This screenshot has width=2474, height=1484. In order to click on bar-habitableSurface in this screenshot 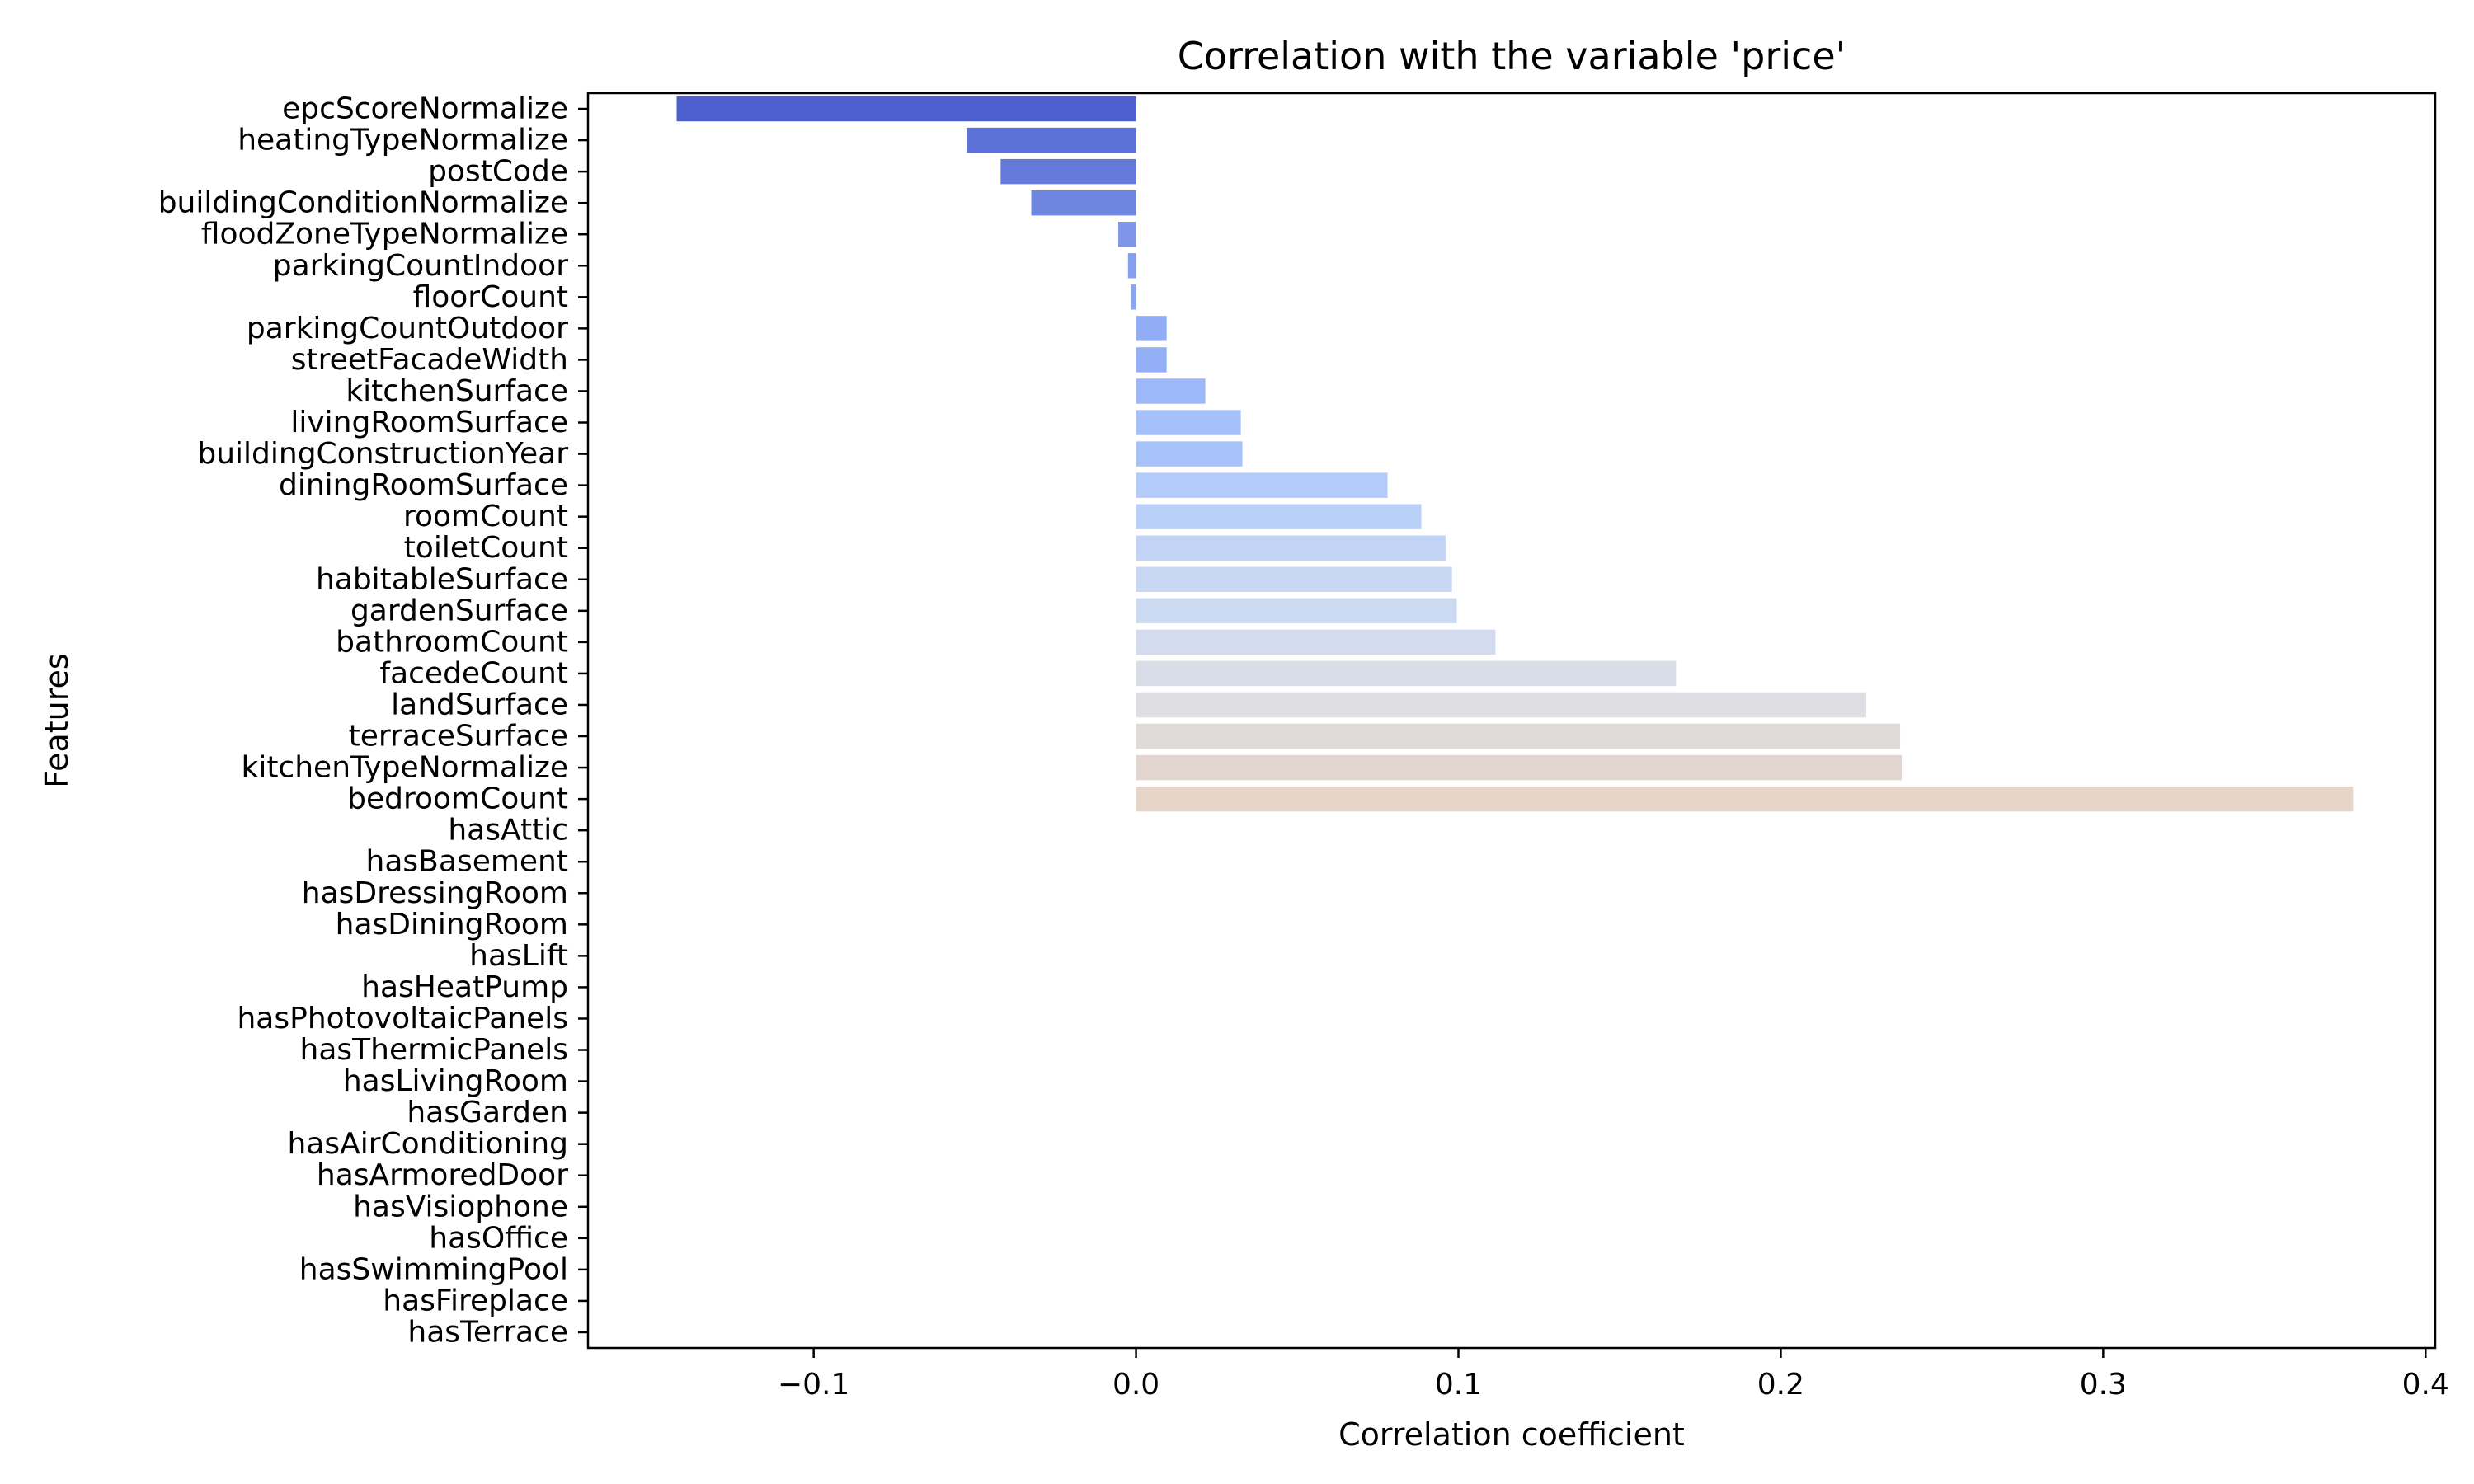, I will do `click(1294, 579)`.